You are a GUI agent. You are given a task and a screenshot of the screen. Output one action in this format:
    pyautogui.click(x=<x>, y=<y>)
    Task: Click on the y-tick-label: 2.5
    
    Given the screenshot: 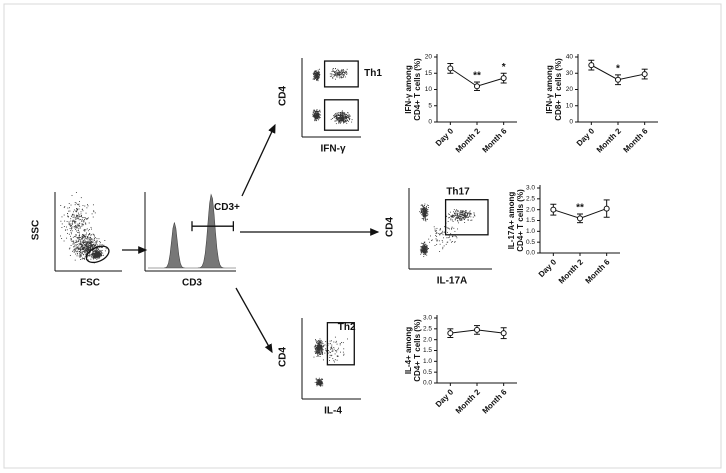 What is the action you would take?
    pyautogui.click(x=427, y=329)
    